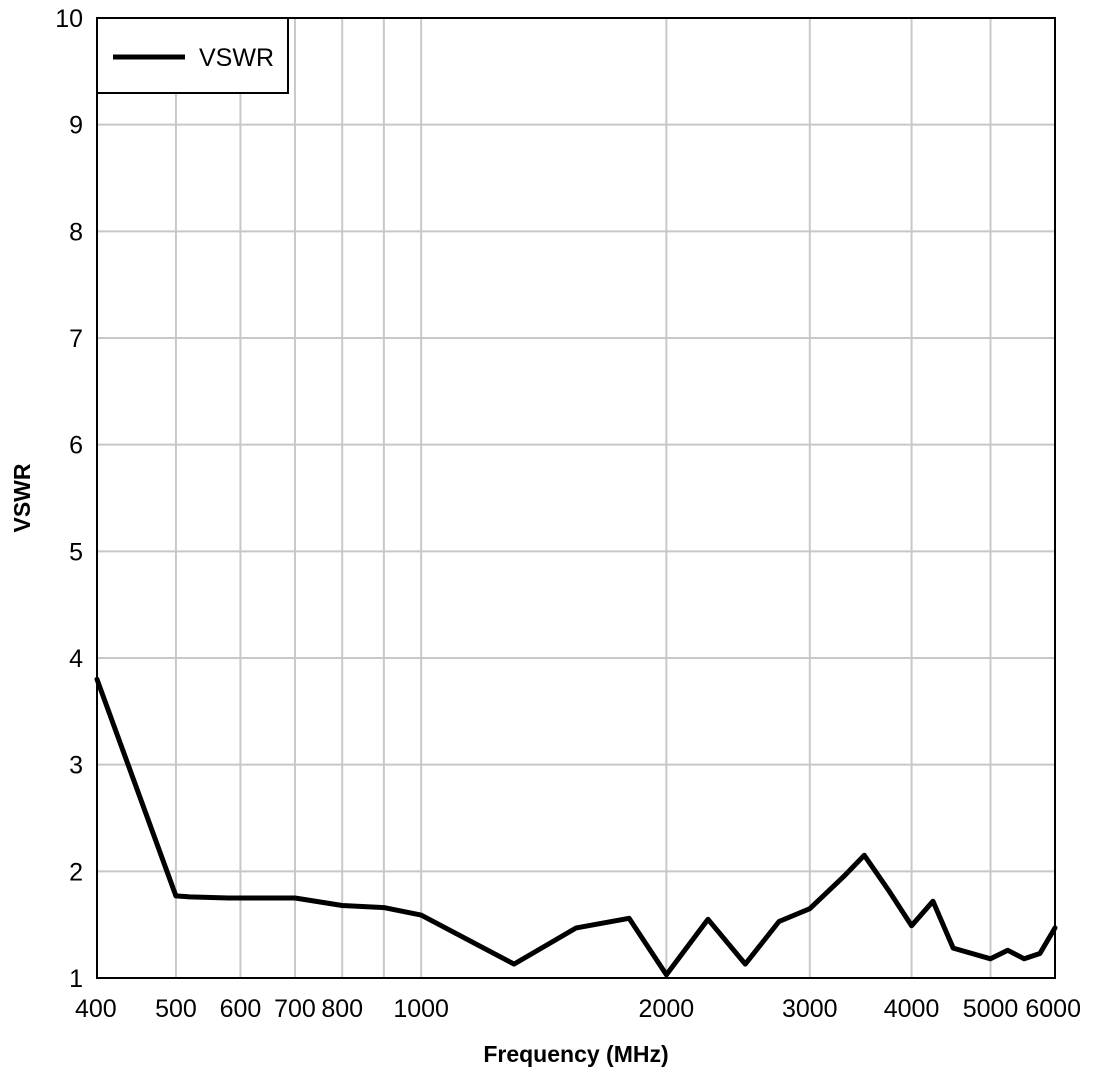 Image resolution: width=1094 pixels, height=1074 pixels. I want to click on legend-label-vswr: VSWR, so click(236, 58).